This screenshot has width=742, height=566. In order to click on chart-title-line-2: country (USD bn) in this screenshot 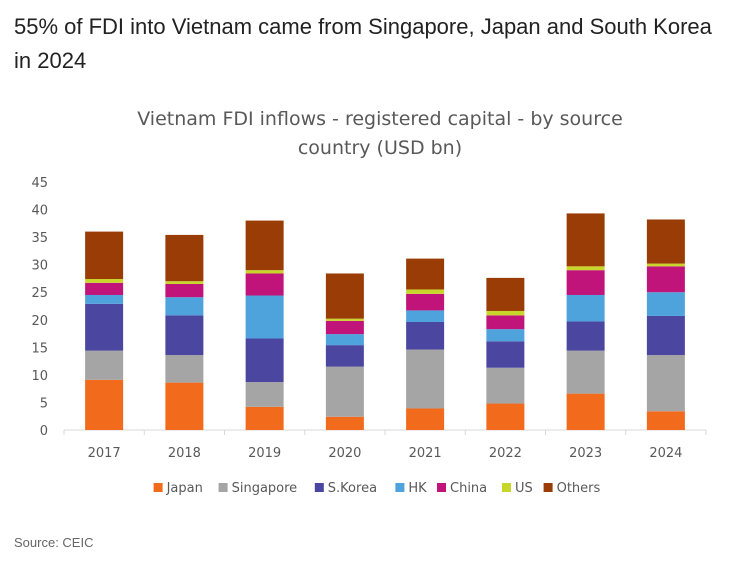, I will do `click(380, 148)`.